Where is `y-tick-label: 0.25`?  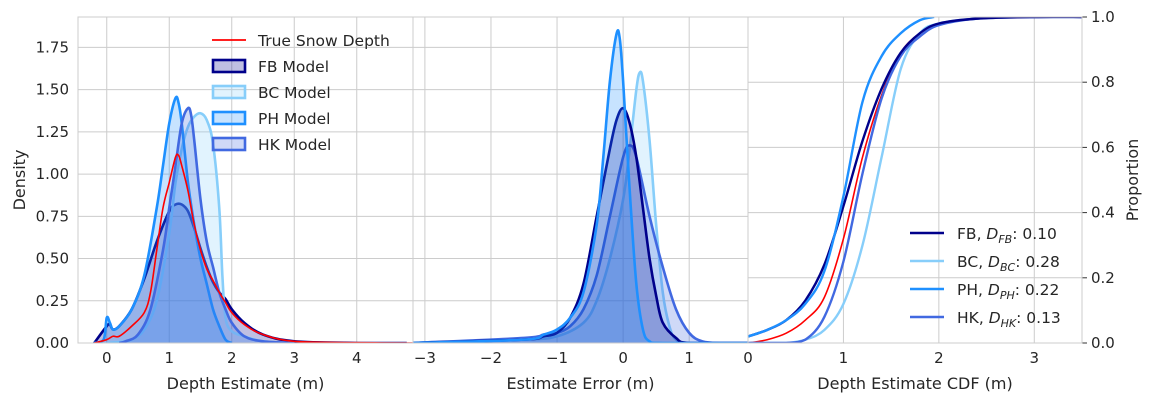
y-tick-label: 0.25 is located at coordinates (52, 301).